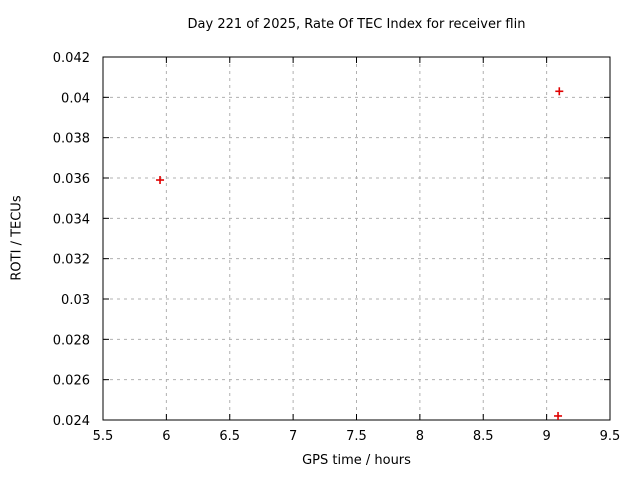 This screenshot has height=480, width=640. I want to click on y-tick-label: 0.032, so click(71, 260).